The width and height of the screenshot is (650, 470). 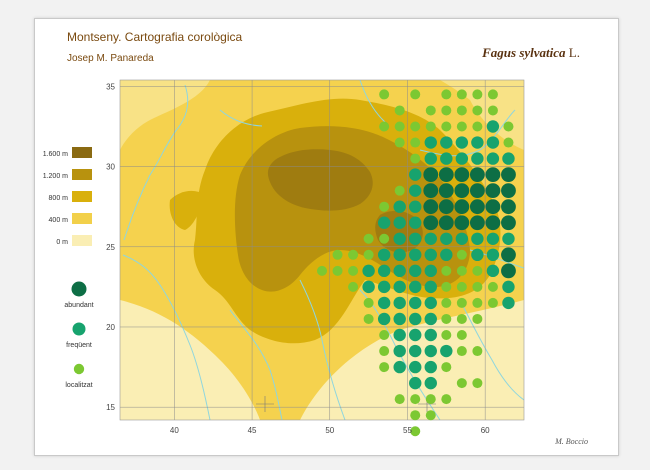 What do you see at coordinates (79, 345) in the screenshot?
I see `abundance-label: freqüent` at bounding box center [79, 345].